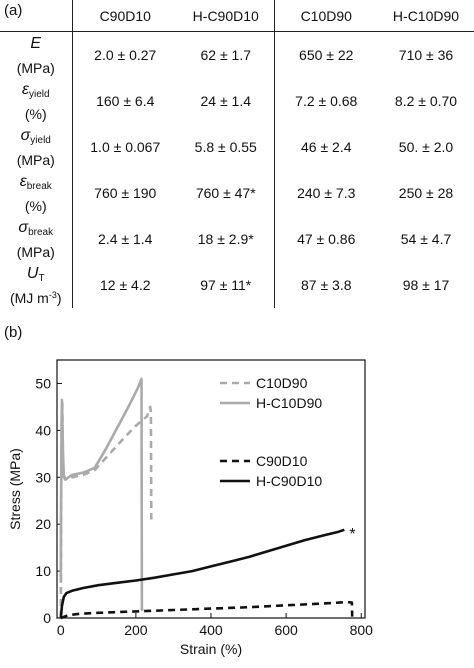 The image size is (474, 668). I want to click on row-header: UT (MJ m-3), so click(36, 285).